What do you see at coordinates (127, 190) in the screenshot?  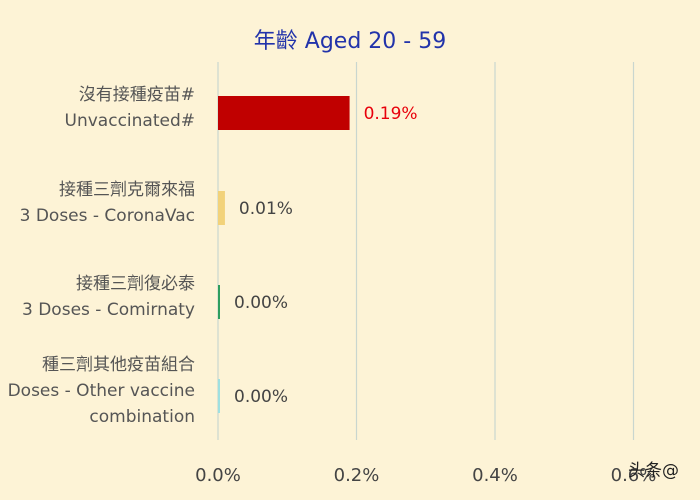 I see `category-label-zh: 接種三劑克爾來福` at bounding box center [127, 190].